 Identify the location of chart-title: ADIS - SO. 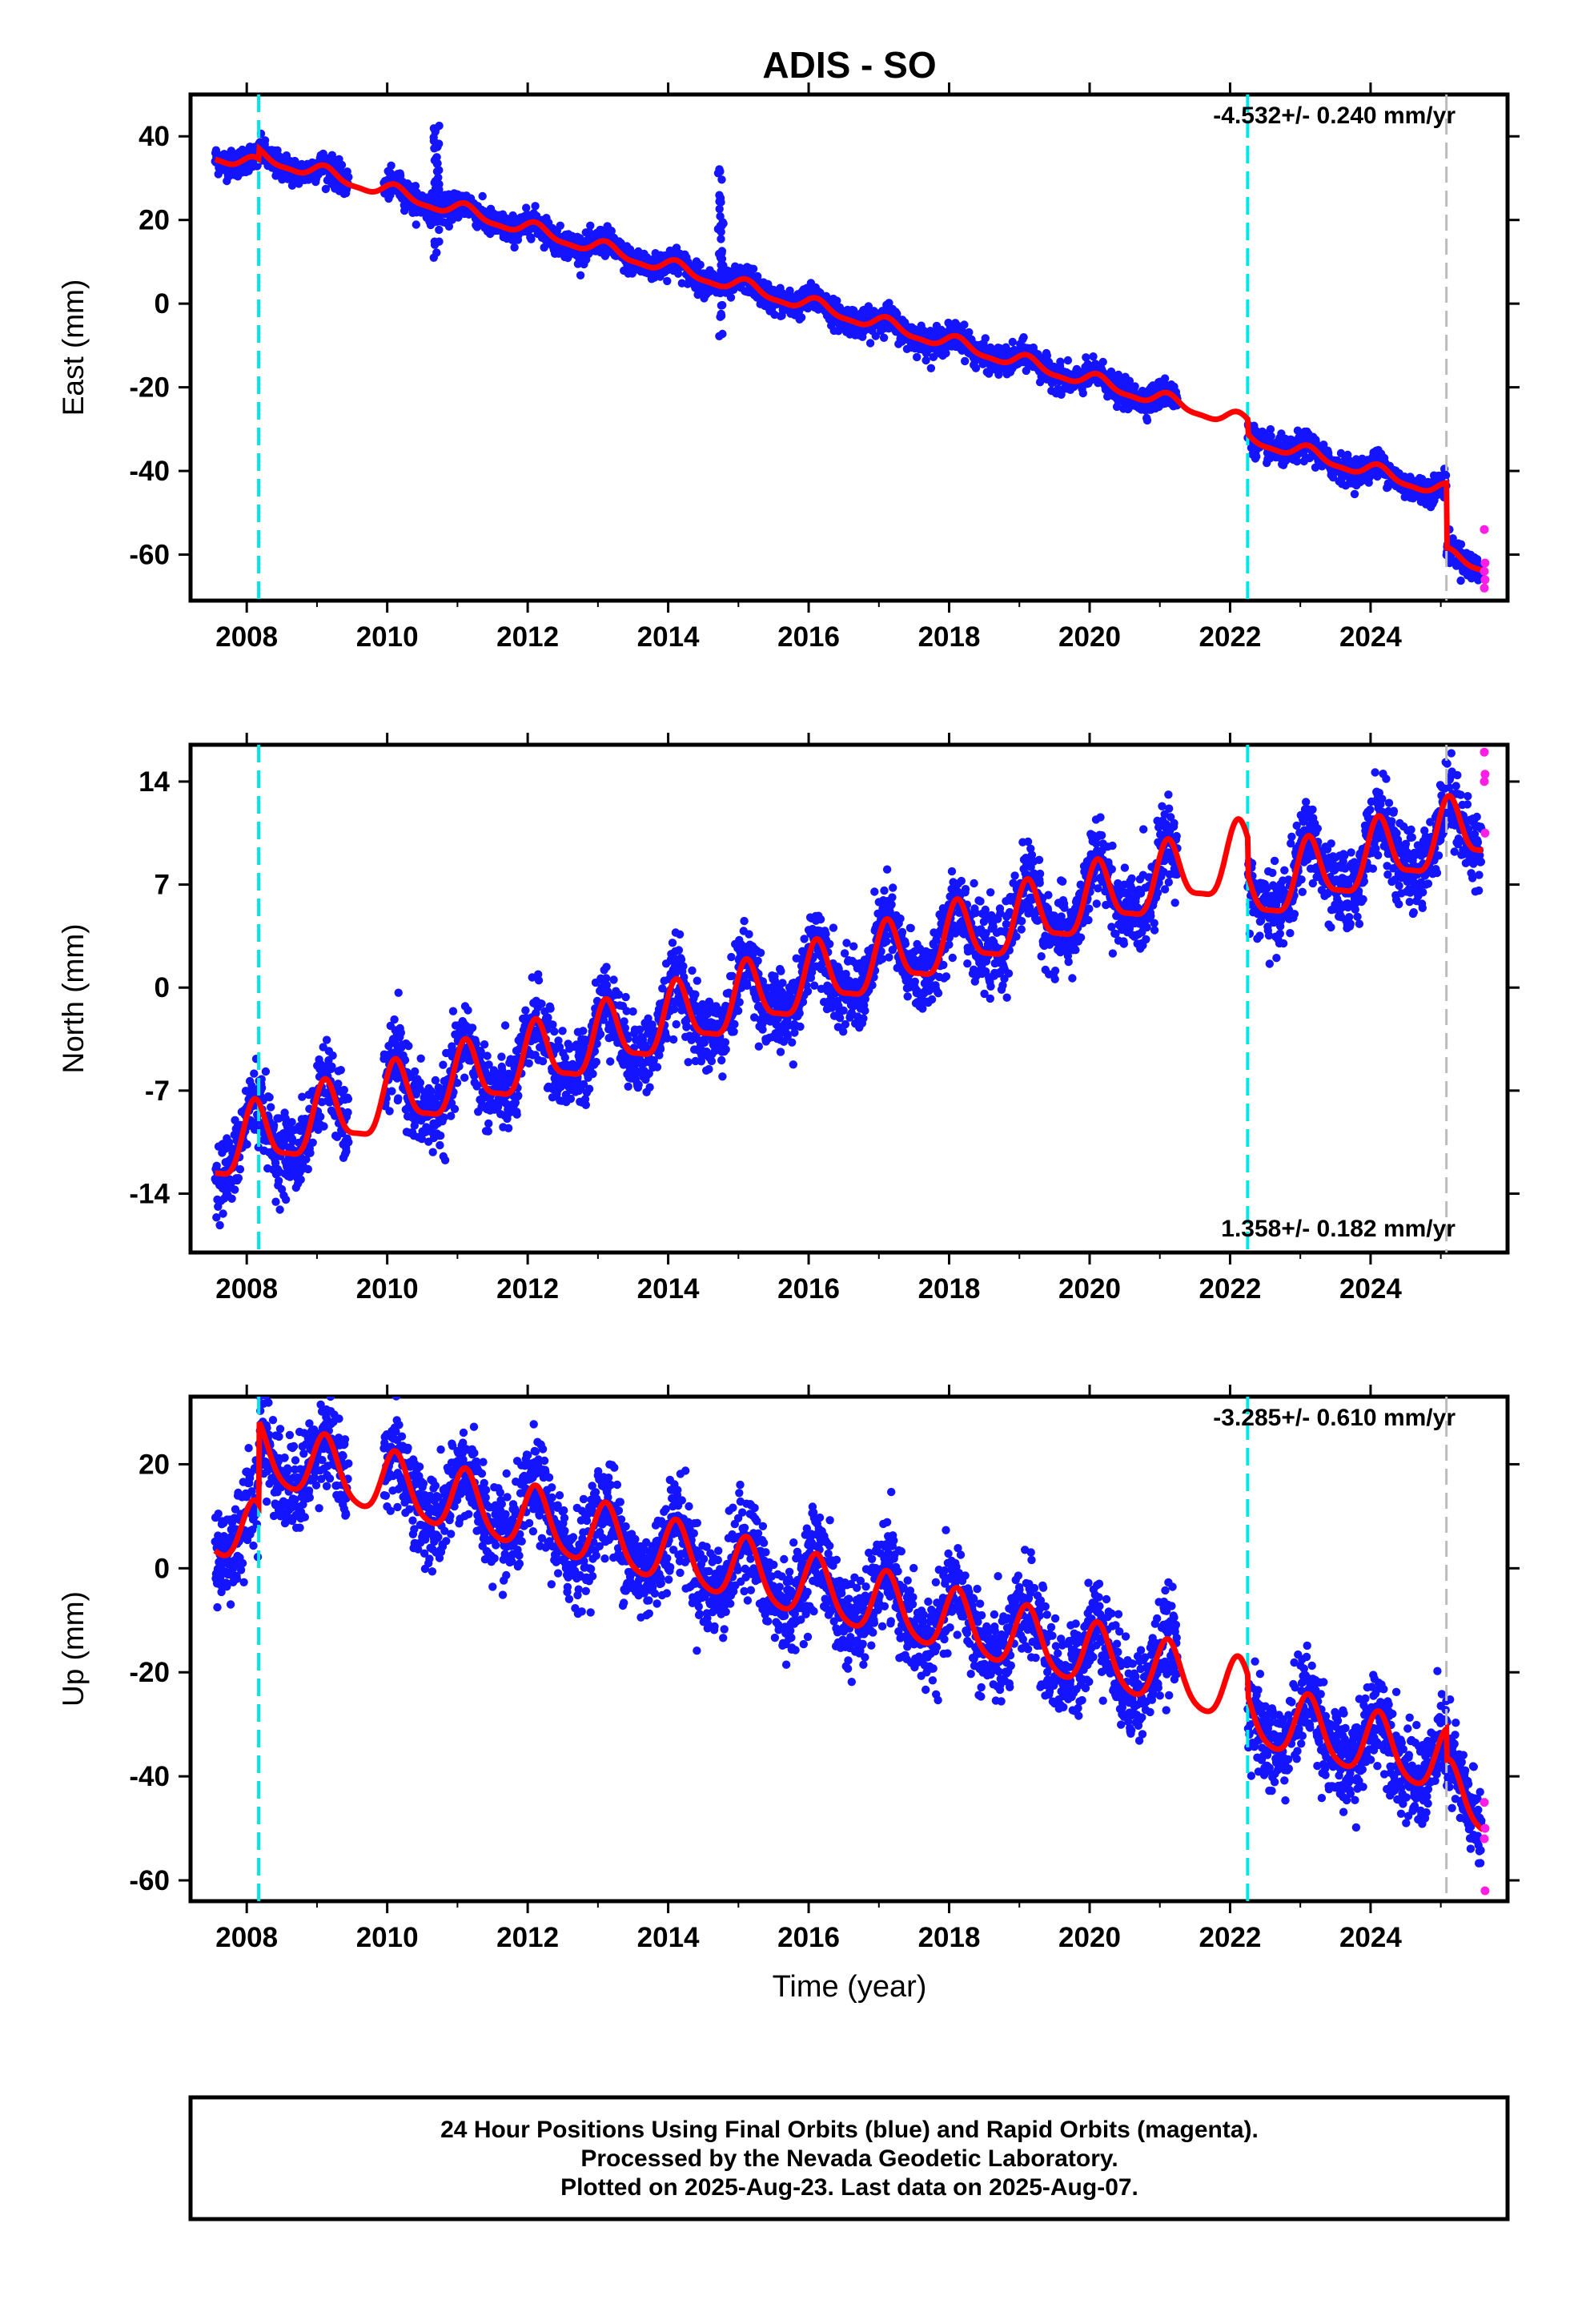
(849, 65).